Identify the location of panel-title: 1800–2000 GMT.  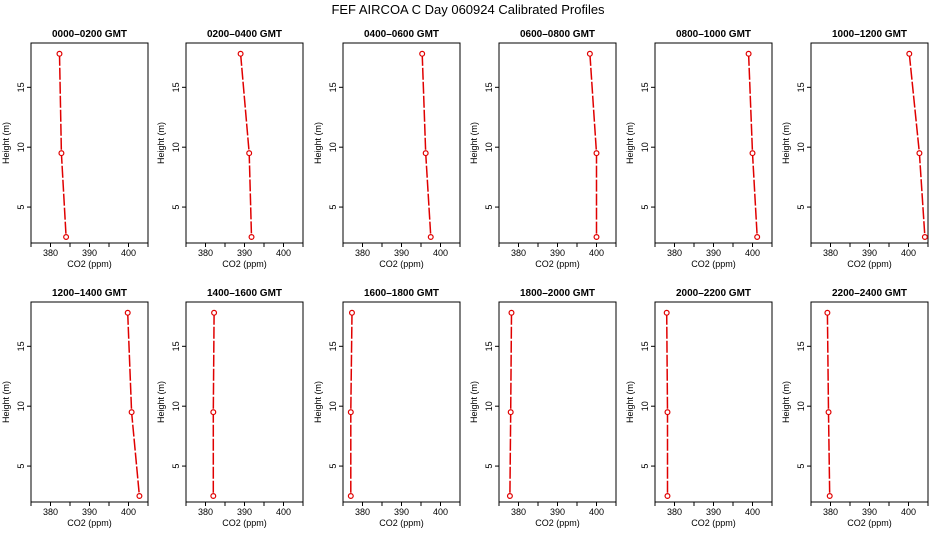
(557, 293).